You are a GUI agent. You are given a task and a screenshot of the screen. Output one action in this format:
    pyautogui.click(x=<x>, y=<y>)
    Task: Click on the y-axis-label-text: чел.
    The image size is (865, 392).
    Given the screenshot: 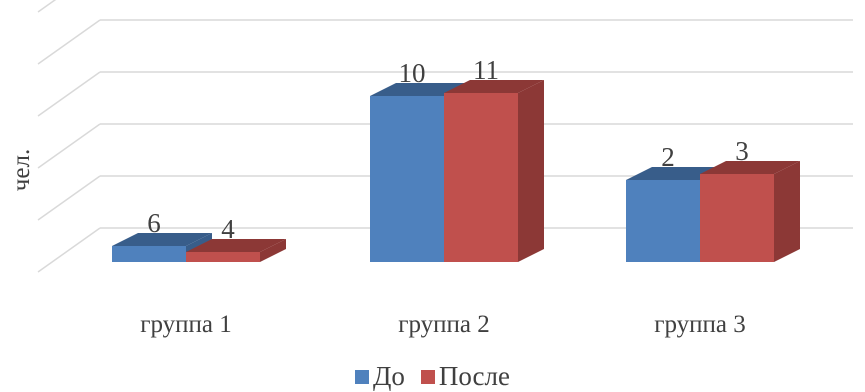 What is the action you would take?
    pyautogui.click(x=21, y=170)
    